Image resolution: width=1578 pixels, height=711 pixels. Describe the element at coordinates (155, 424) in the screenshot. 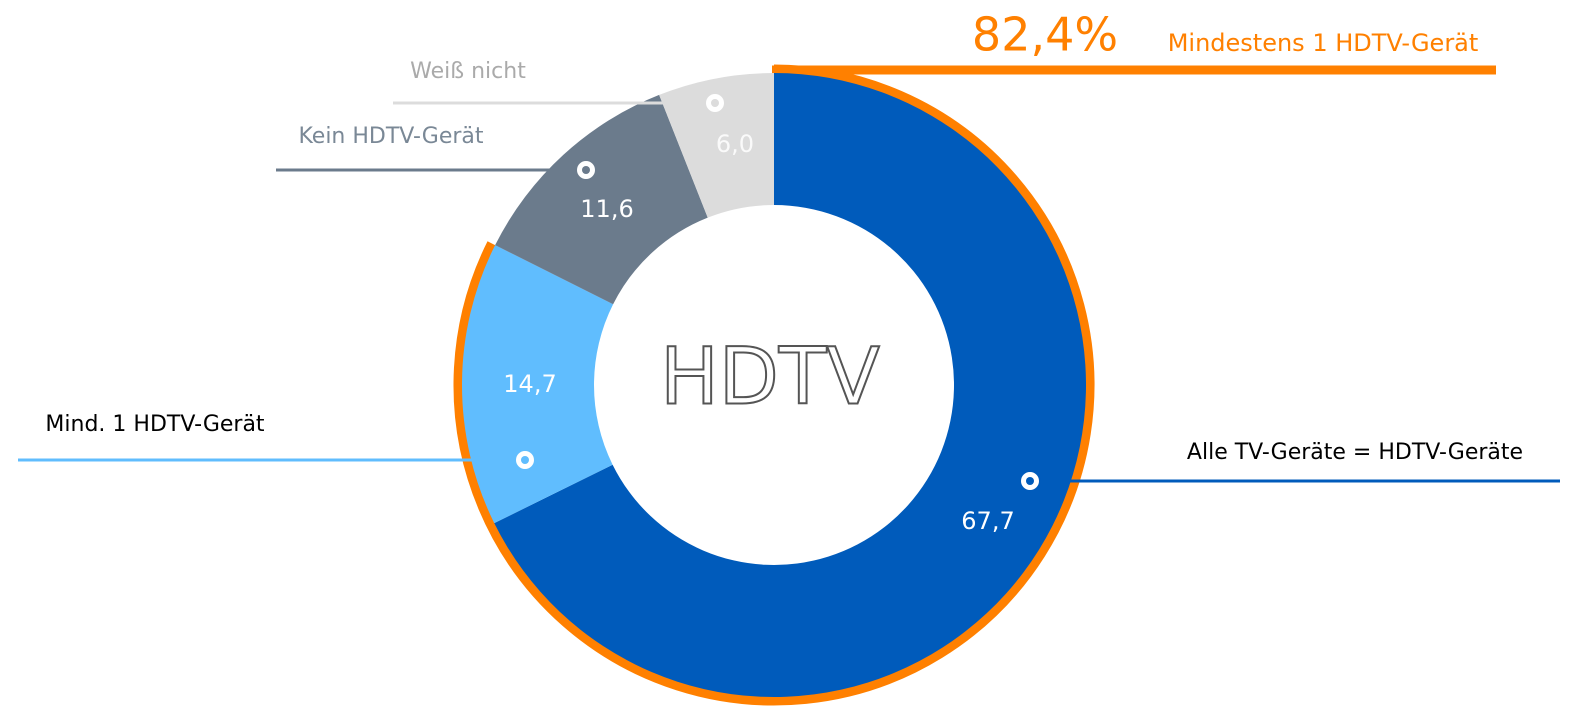

I see `category-label: Mind. 1 HDTV-Gerät` at that location.